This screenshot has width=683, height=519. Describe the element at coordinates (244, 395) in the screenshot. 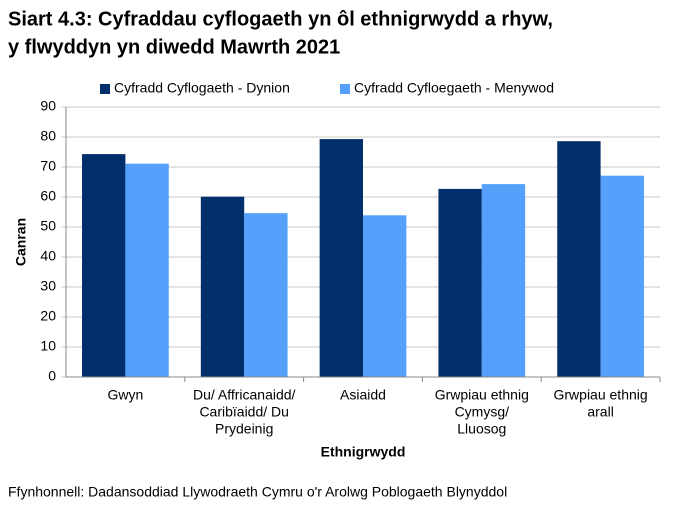

I see `x-tick-label: Du/ Affricanaidd/` at that location.